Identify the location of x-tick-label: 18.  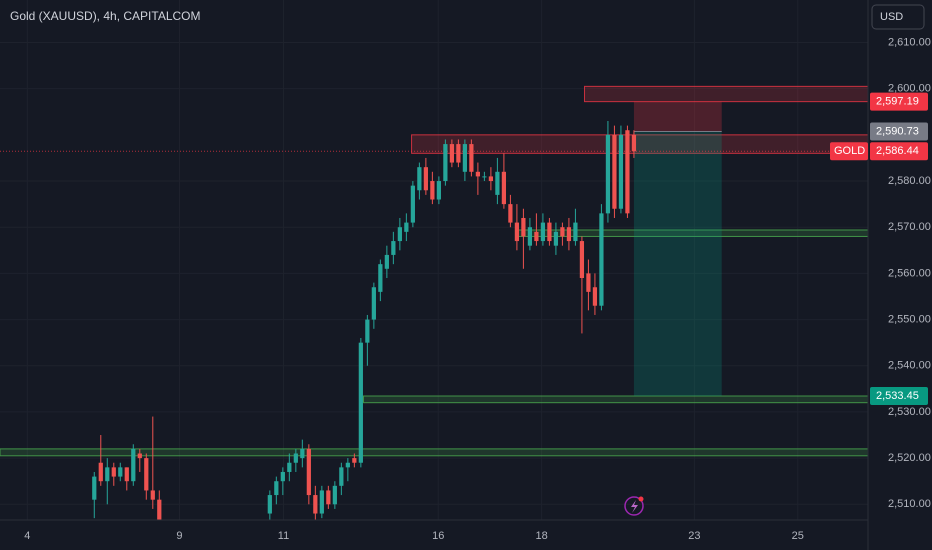
(541, 536).